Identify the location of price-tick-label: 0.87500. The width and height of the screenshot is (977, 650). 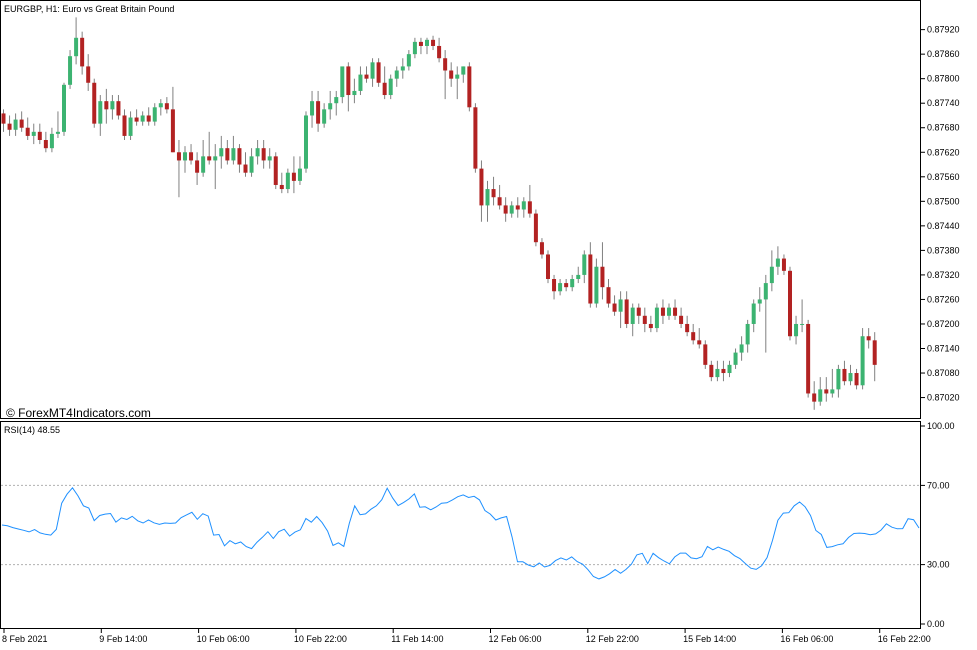
(943, 201).